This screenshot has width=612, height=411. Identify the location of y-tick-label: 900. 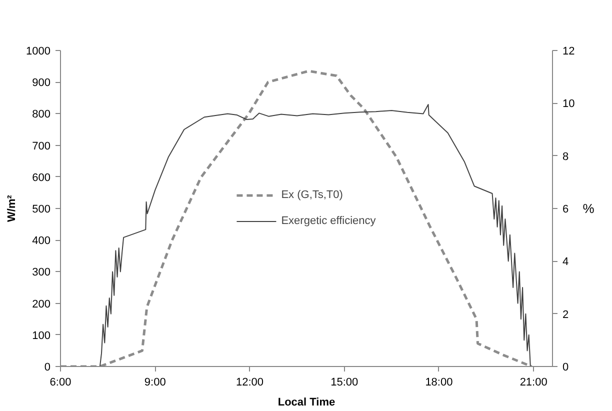
(41, 83).